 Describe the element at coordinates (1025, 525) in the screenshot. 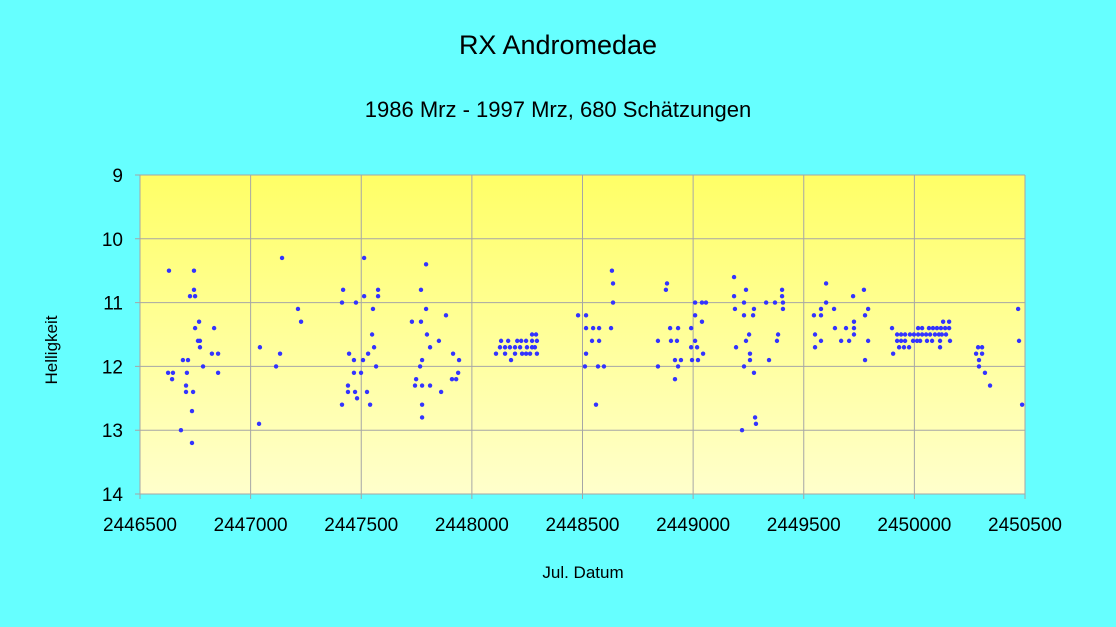

I see `x-tick-label: 2450500` at that location.